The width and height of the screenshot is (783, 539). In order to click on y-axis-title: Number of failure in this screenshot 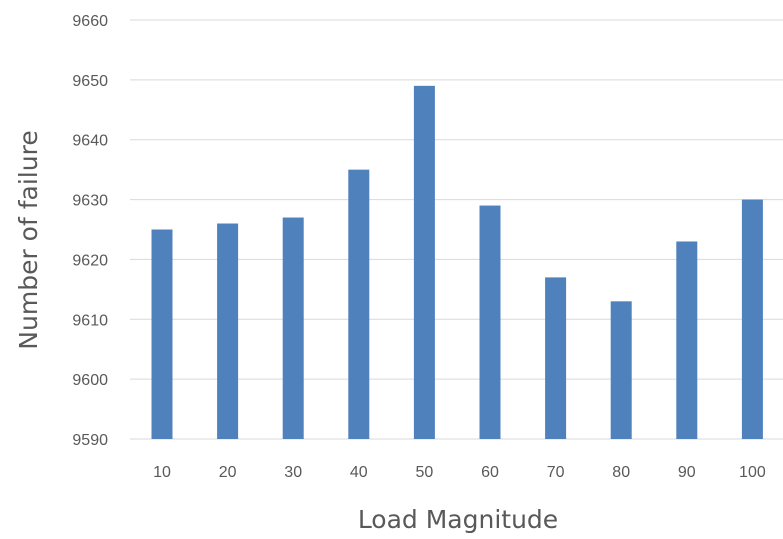, I will do `click(28, 239)`.